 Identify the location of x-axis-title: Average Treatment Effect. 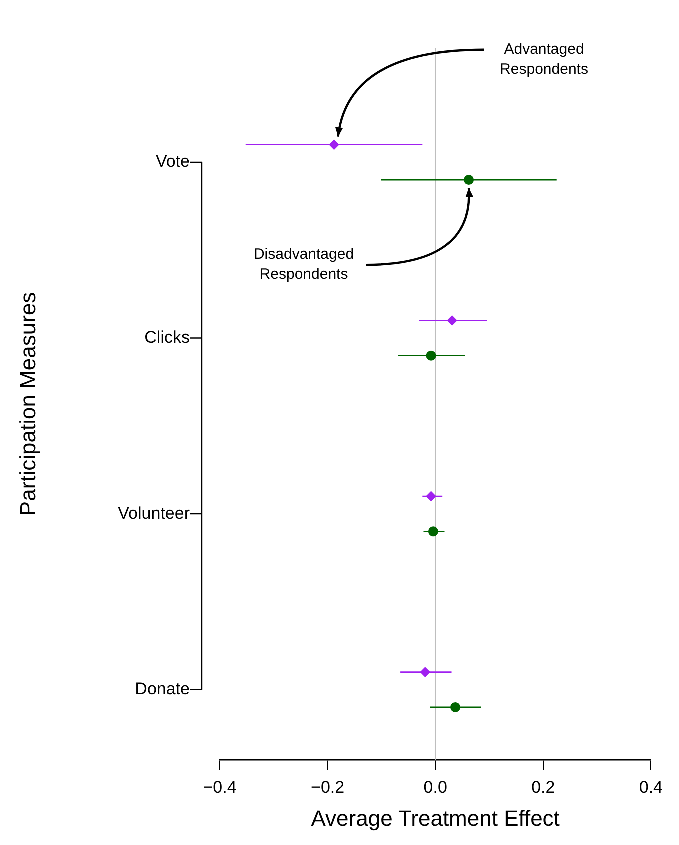
(435, 818).